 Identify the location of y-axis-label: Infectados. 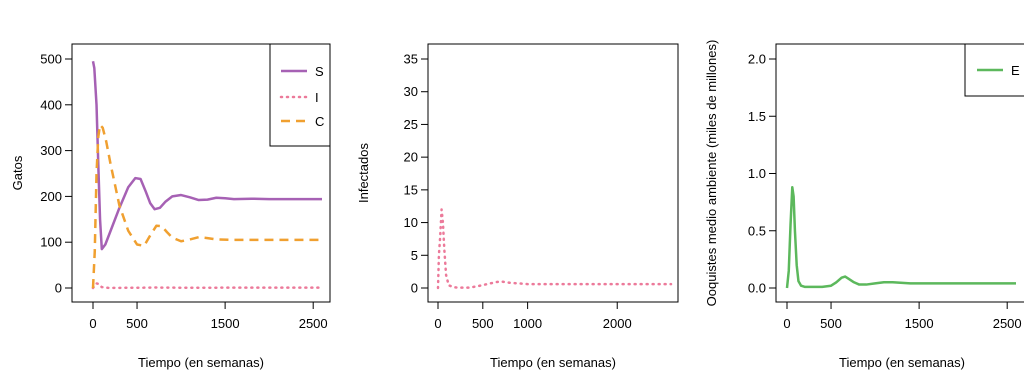
(363, 173).